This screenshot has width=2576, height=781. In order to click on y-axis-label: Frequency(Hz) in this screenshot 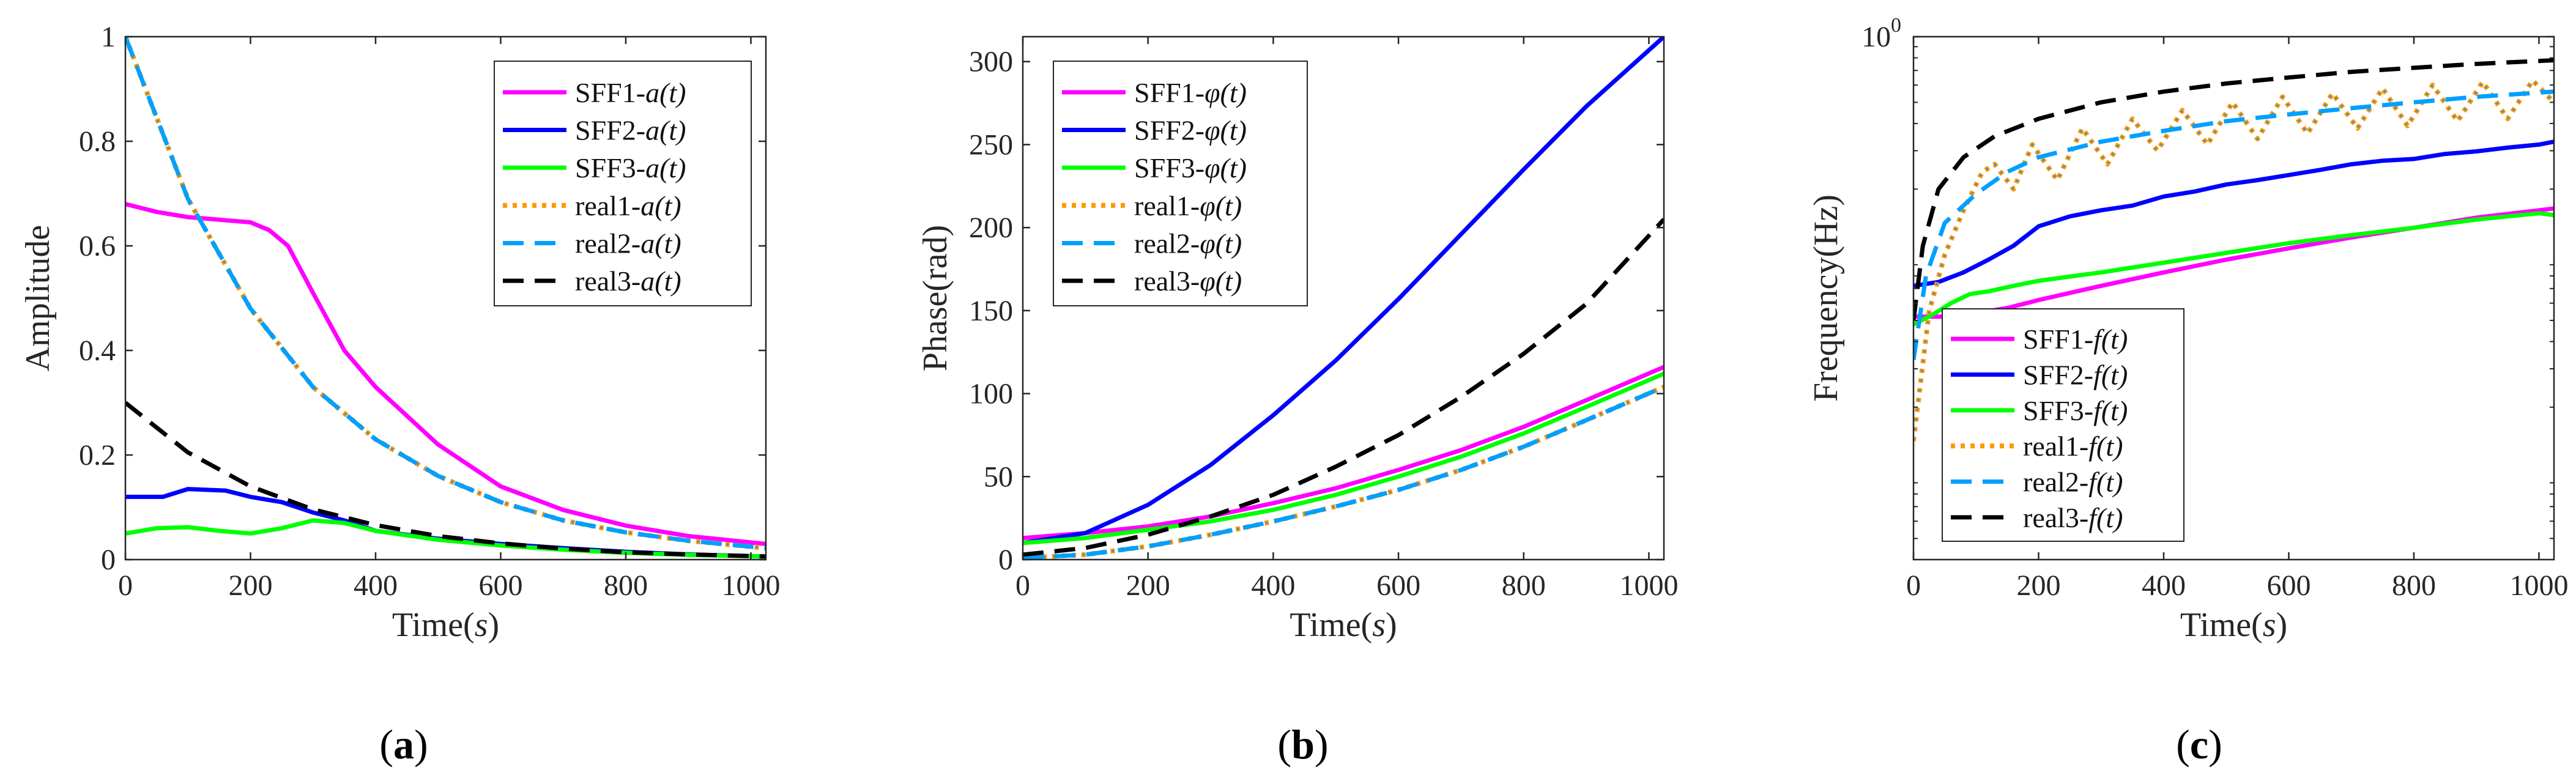, I will do `click(1826, 298)`.